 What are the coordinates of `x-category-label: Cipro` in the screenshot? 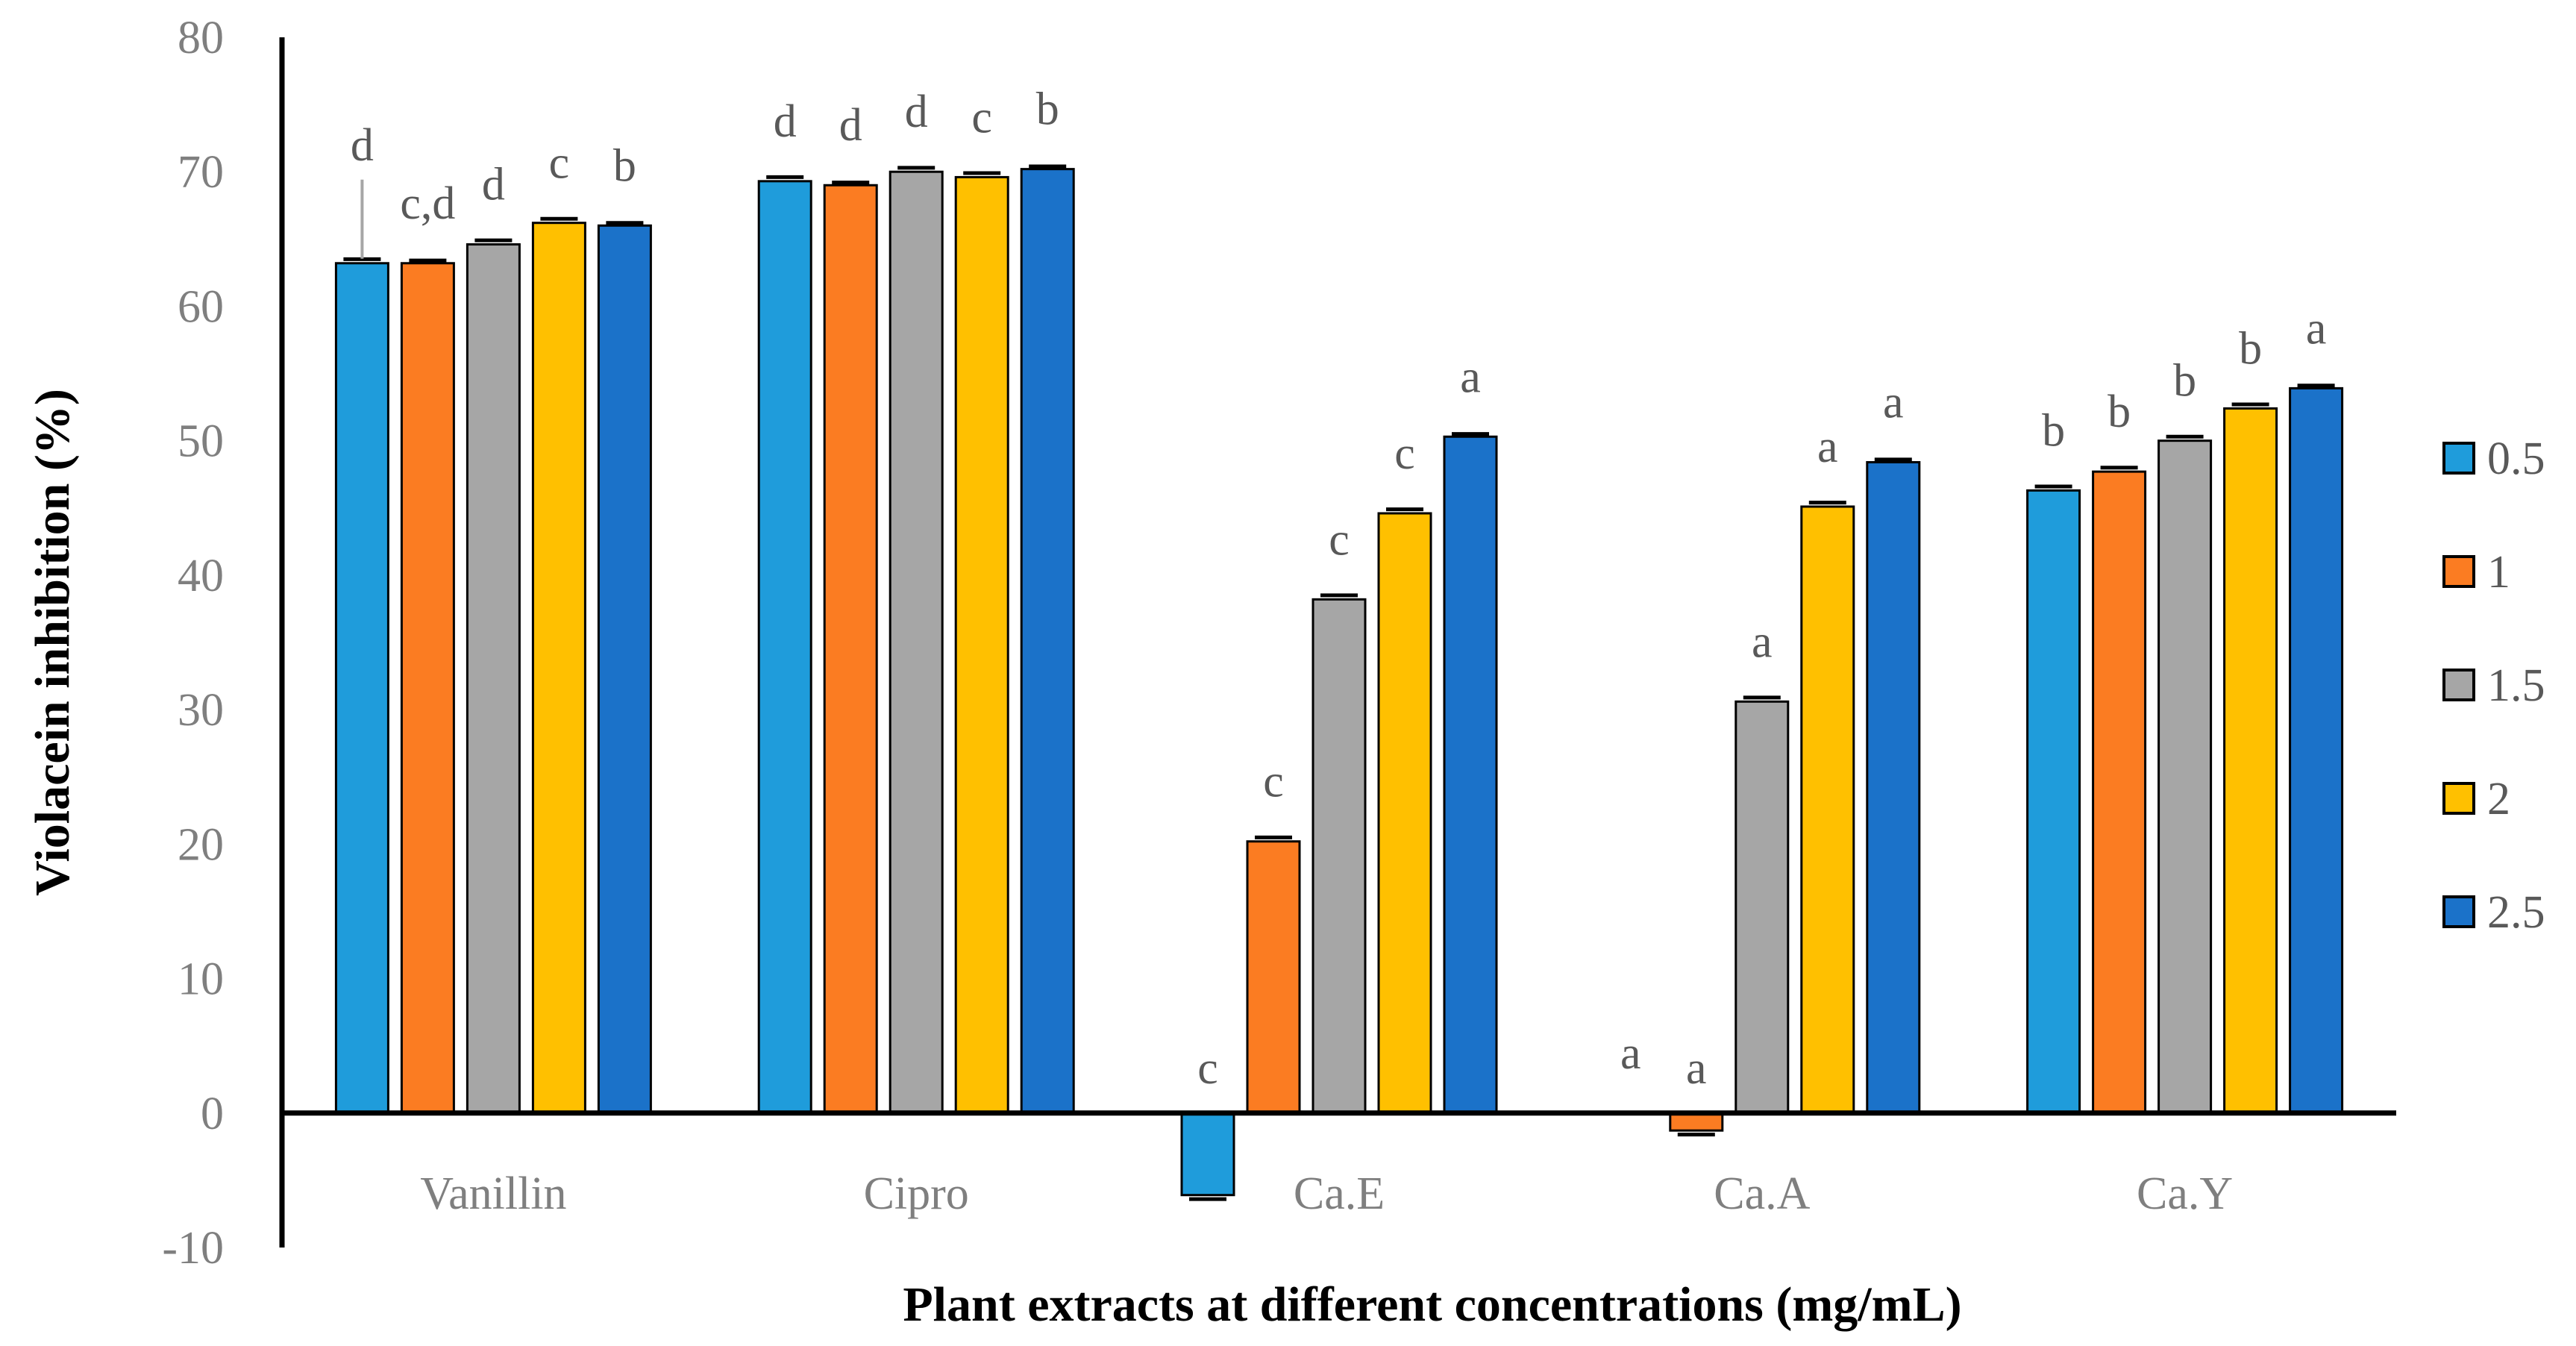 It's located at (917, 1193).